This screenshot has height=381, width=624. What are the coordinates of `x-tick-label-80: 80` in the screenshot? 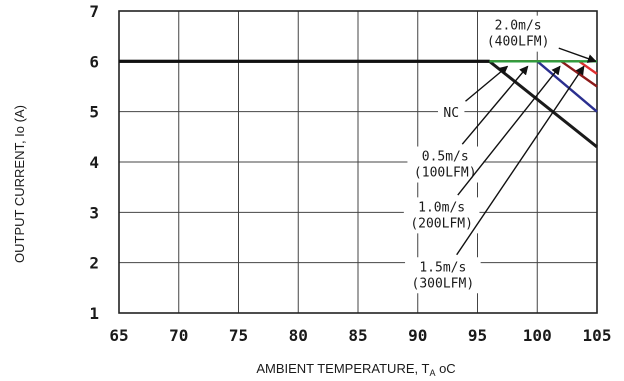 It's located at (298, 335).